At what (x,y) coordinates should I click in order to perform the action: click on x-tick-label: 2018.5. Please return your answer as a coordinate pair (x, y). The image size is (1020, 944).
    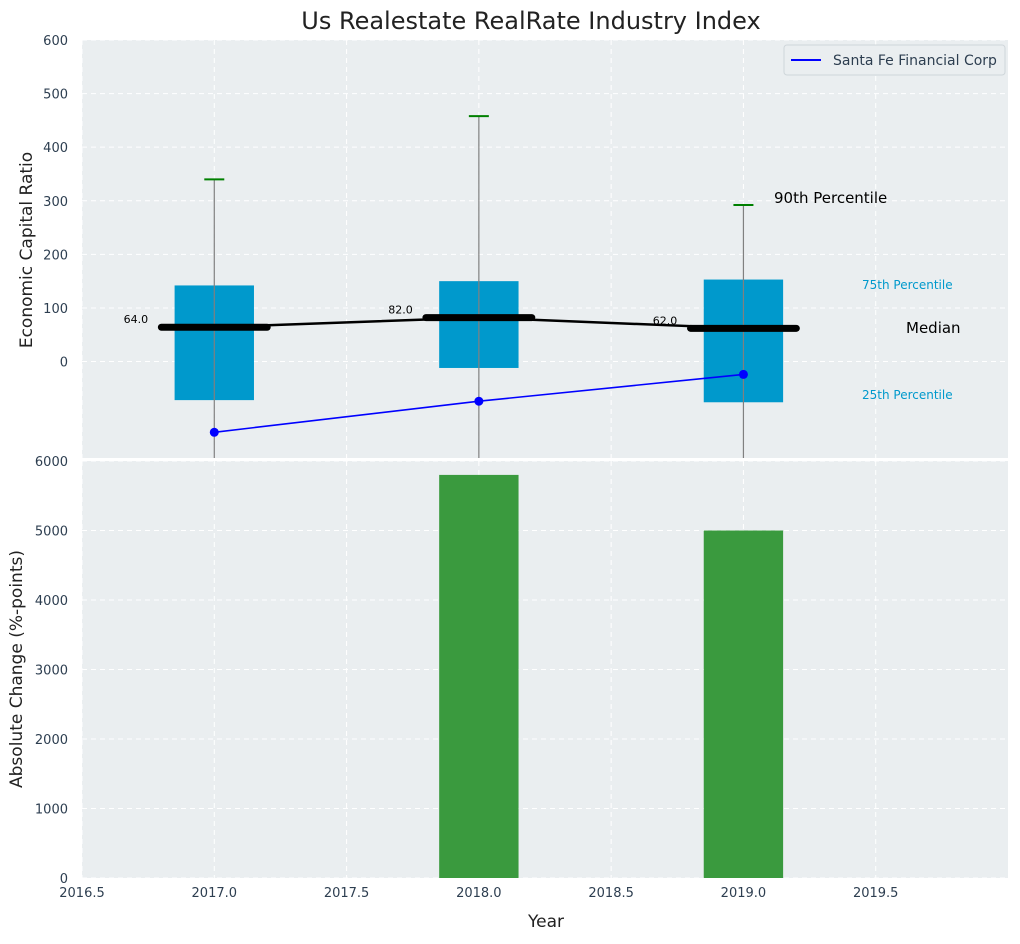
    Looking at the image, I should click on (611, 893).